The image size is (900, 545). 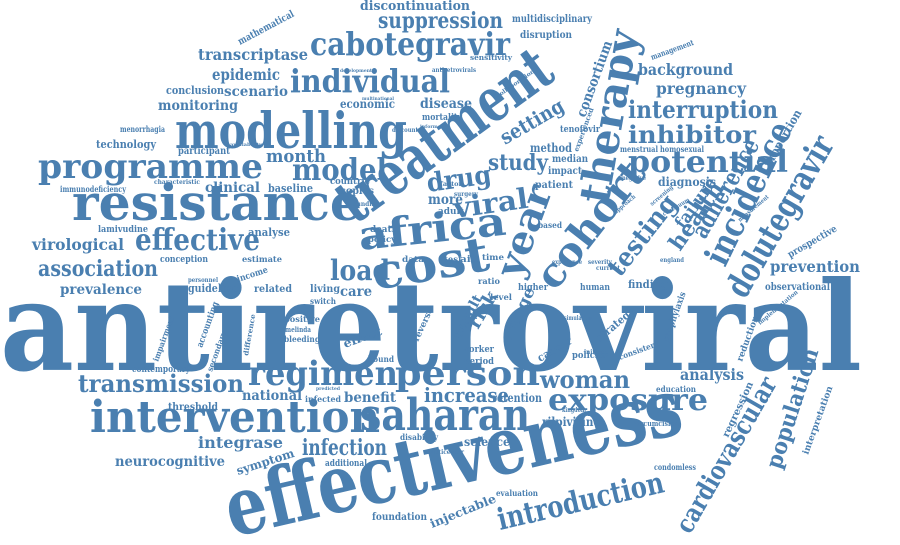 I want to click on word-aid: aid, so click(x=469, y=260).